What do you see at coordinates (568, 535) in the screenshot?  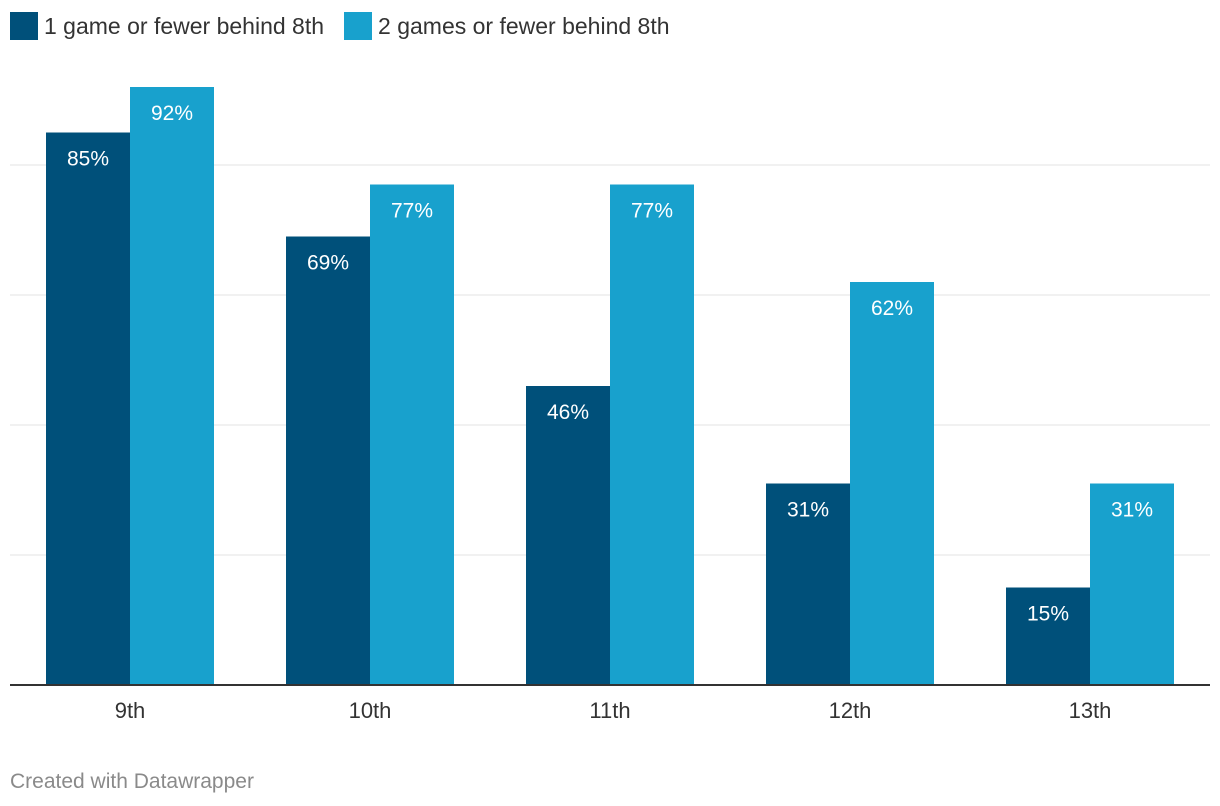 I see `bar-series-1-11th` at bounding box center [568, 535].